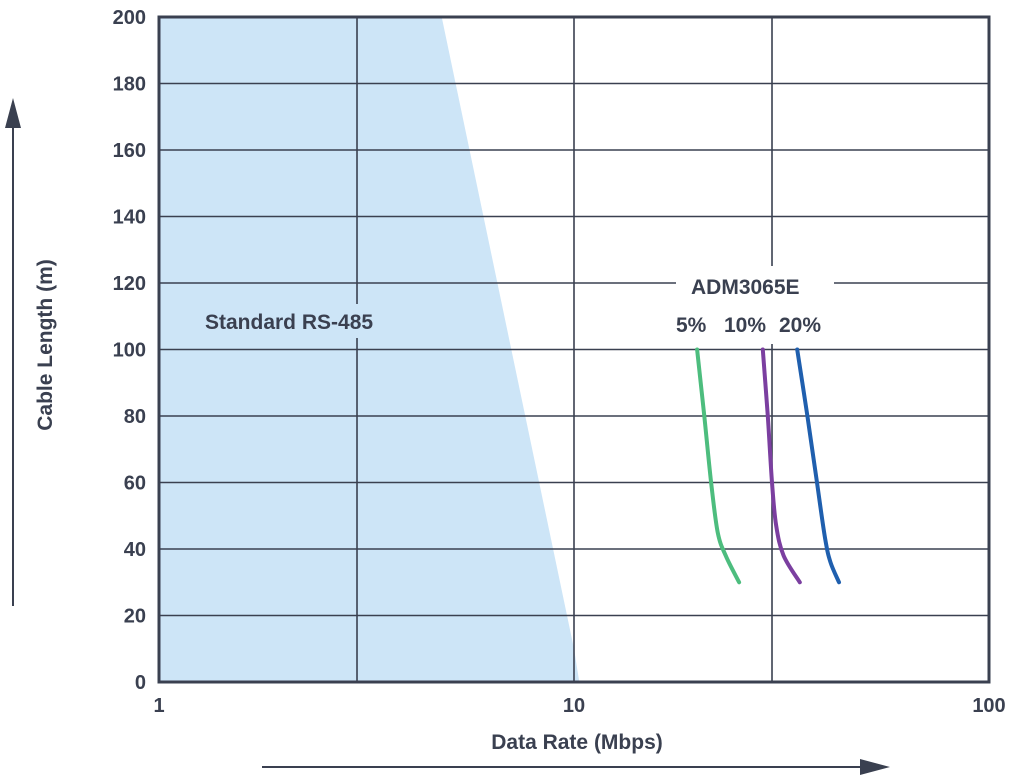 The width and height of the screenshot is (1014, 782). What do you see at coordinates (140, 683) in the screenshot?
I see `y-tick-label-0: 0` at bounding box center [140, 683].